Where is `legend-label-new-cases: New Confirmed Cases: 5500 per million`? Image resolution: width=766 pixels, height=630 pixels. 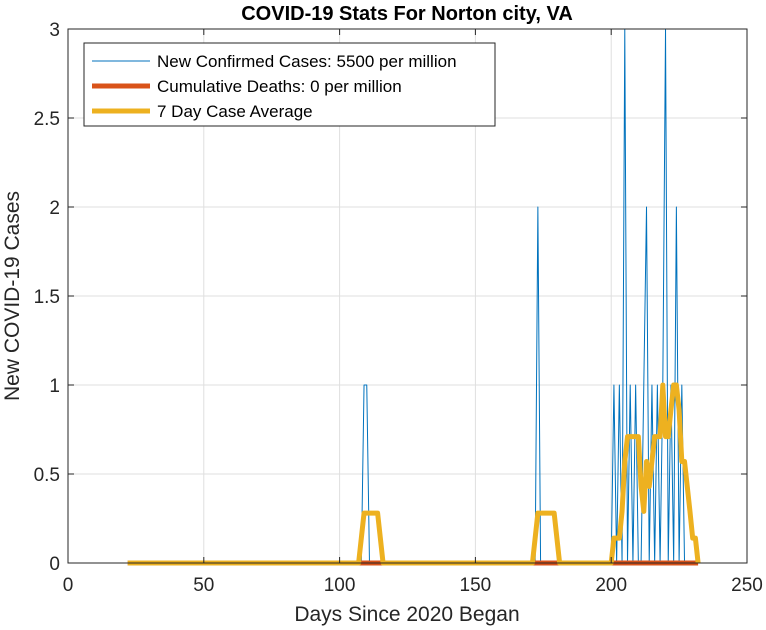
legend-label-new-cases: New Confirmed Cases: 5500 per million is located at coordinates (307, 61).